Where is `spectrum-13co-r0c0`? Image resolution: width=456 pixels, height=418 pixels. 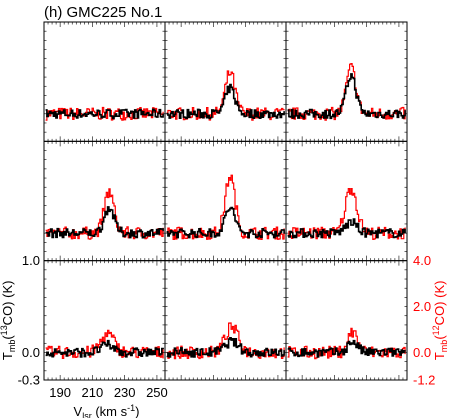
spectrum-13co-r0c0 is located at coordinates (104, 114).